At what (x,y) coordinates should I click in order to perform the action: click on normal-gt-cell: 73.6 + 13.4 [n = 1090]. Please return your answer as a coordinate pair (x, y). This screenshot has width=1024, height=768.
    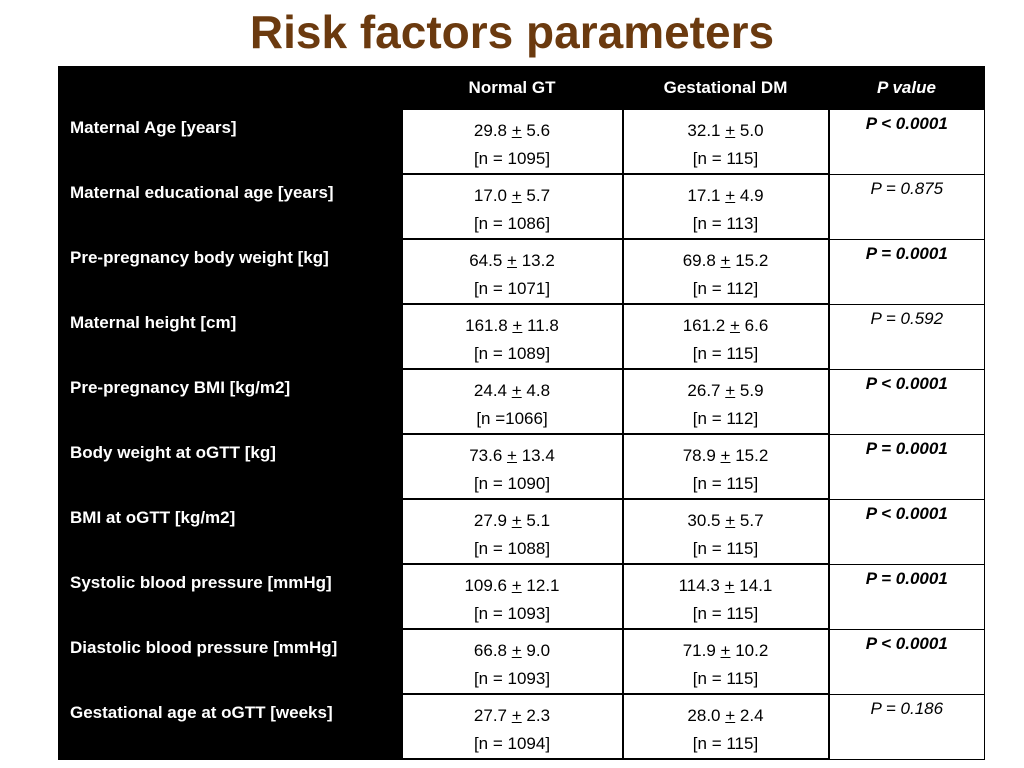
    Looking at the image, I should click on (512, 466).